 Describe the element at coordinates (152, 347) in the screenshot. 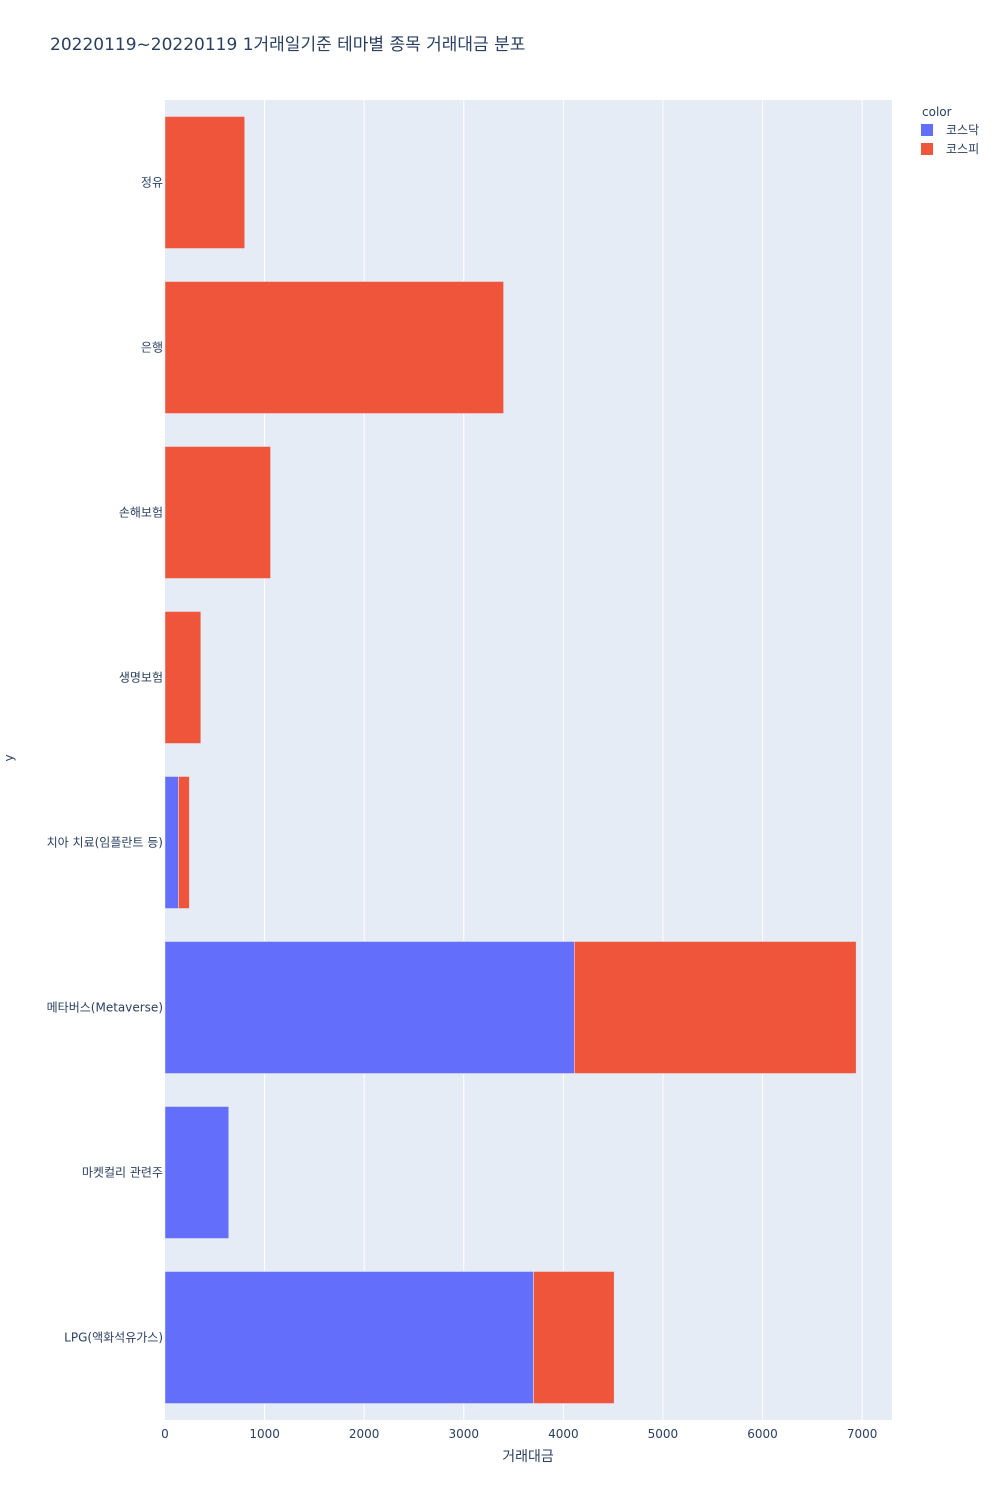

I see `y-tick-label: 은행` at that location.